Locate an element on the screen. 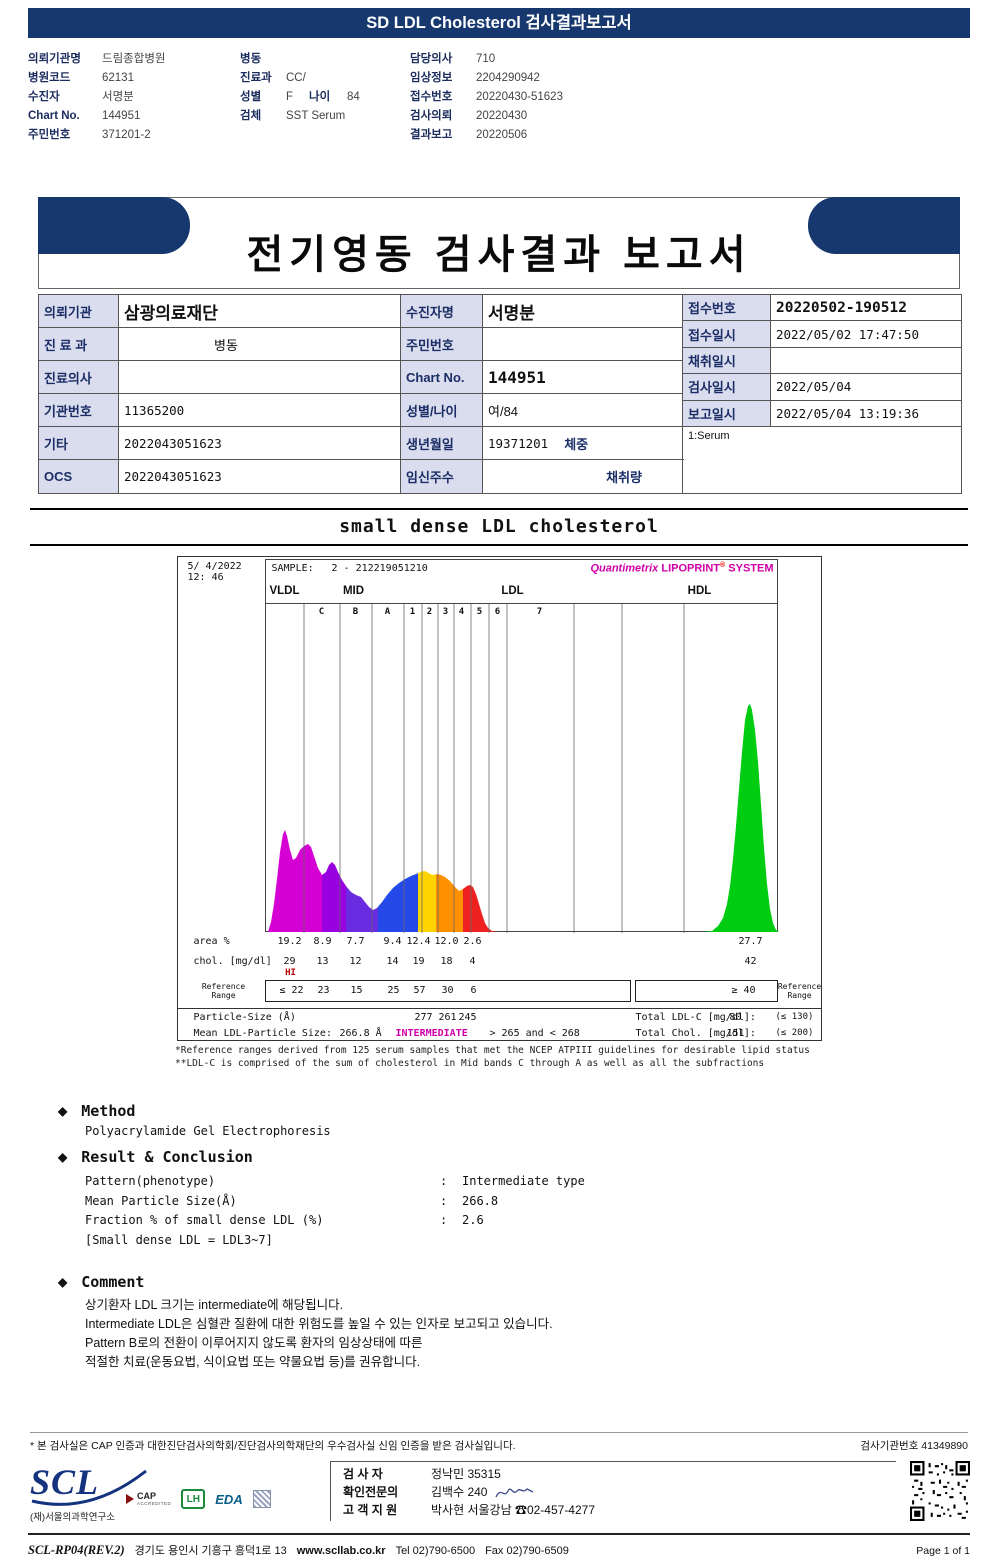 Image resolution: width=998 pixels, height=1564 pixels. field-label: 담당의사 is located at coordinates (431, 59).